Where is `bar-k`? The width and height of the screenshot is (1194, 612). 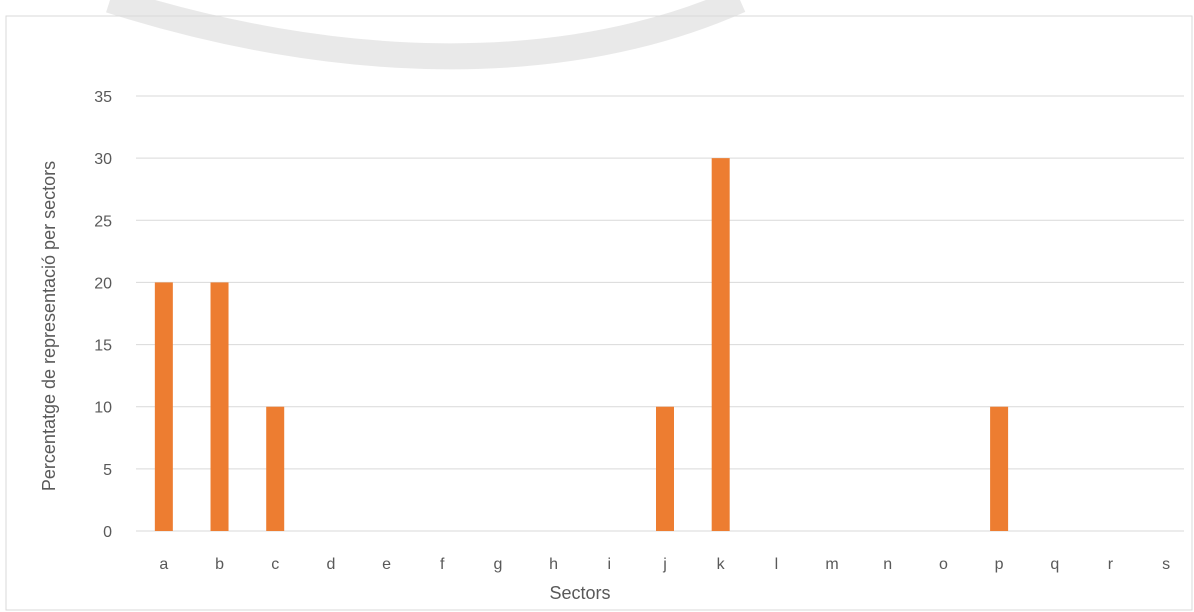 bar-k is located at coordinates (720, 344).